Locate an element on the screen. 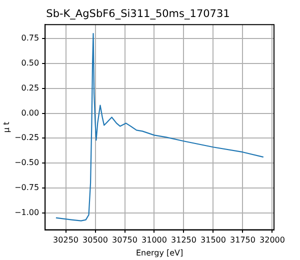  x-tick-label: 31500 is located at coordinates (213, 240).